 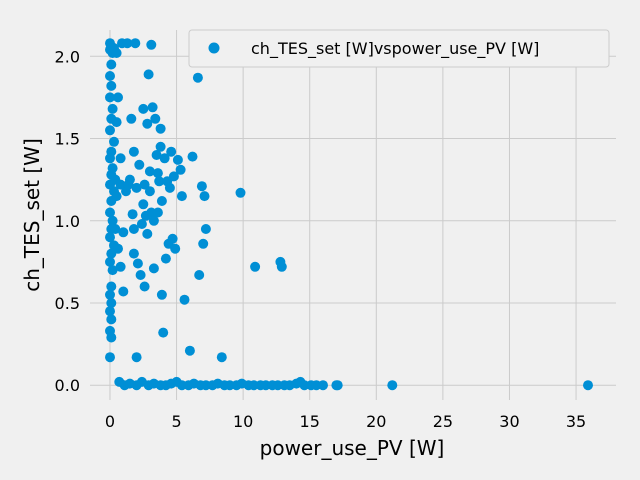 What do you see at coordinates (67, 385) in the screenshot?
I see `y-tick-label: 0.0` at bounding box center [67, 385].